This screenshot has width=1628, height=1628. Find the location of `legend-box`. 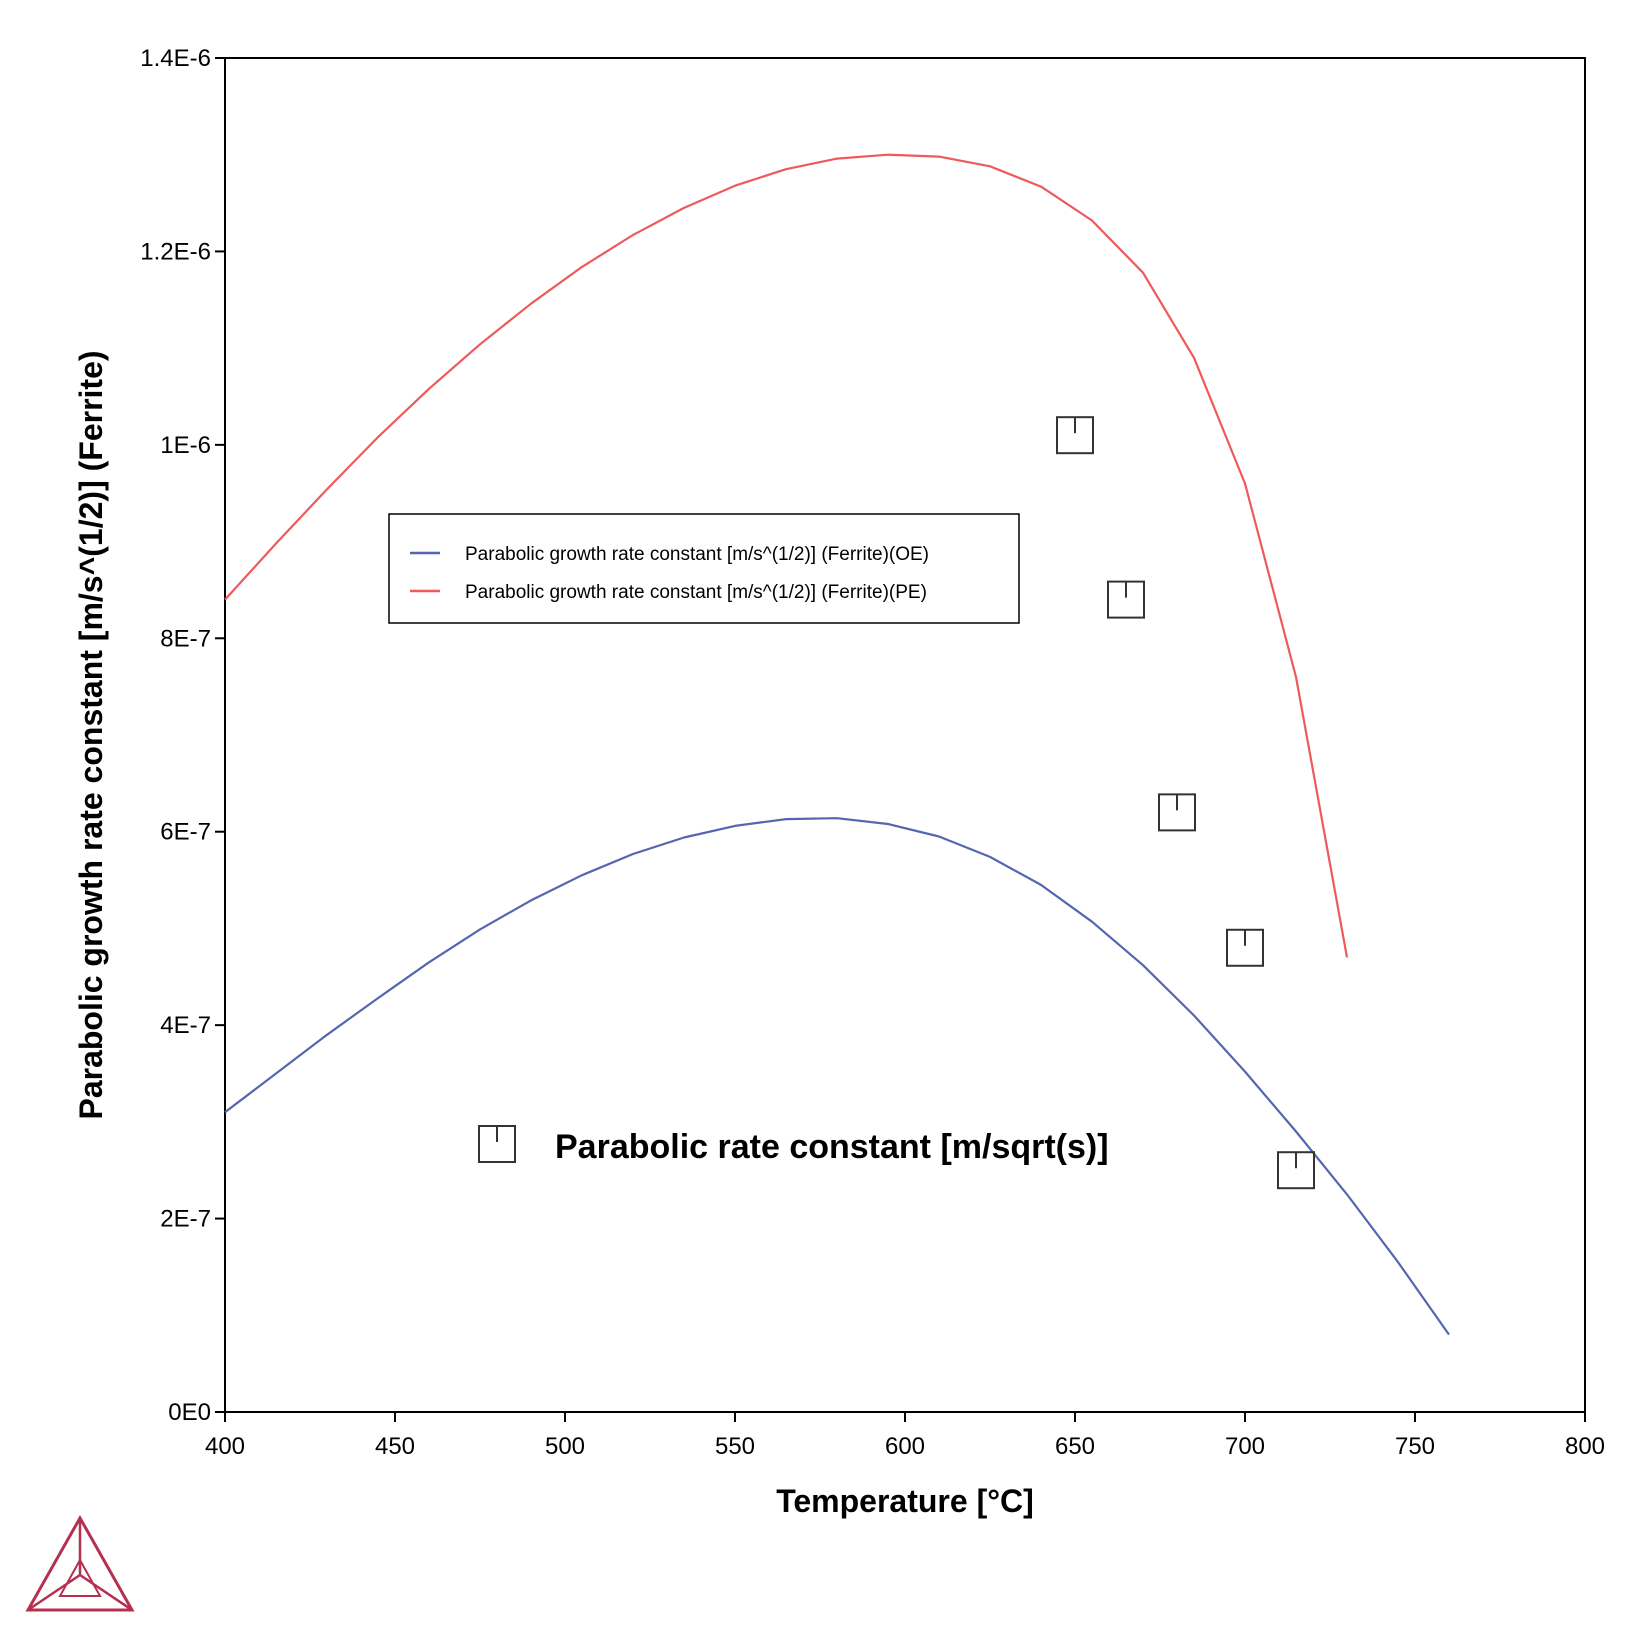

legend-box is located at coordinates (704, 568).